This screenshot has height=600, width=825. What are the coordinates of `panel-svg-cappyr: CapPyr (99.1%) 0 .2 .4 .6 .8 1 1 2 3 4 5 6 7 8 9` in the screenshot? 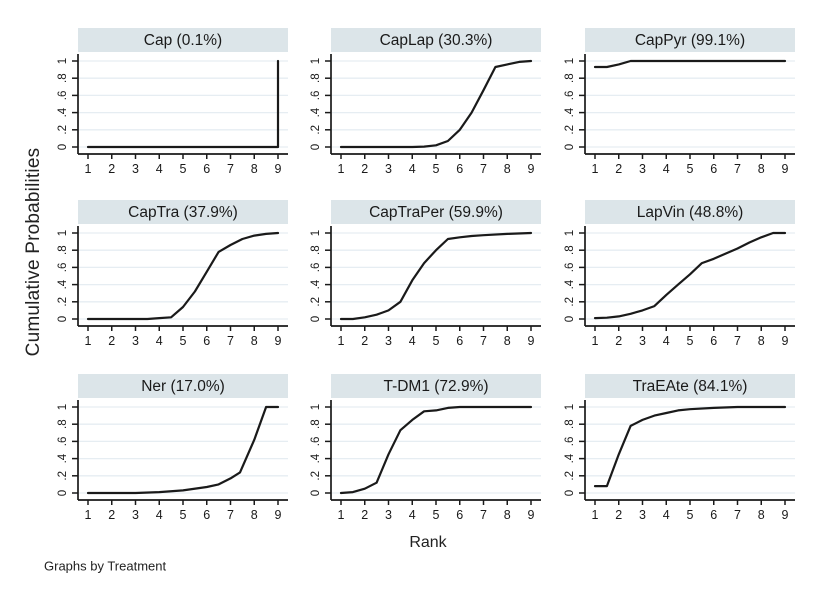 It's located at (679, 102).